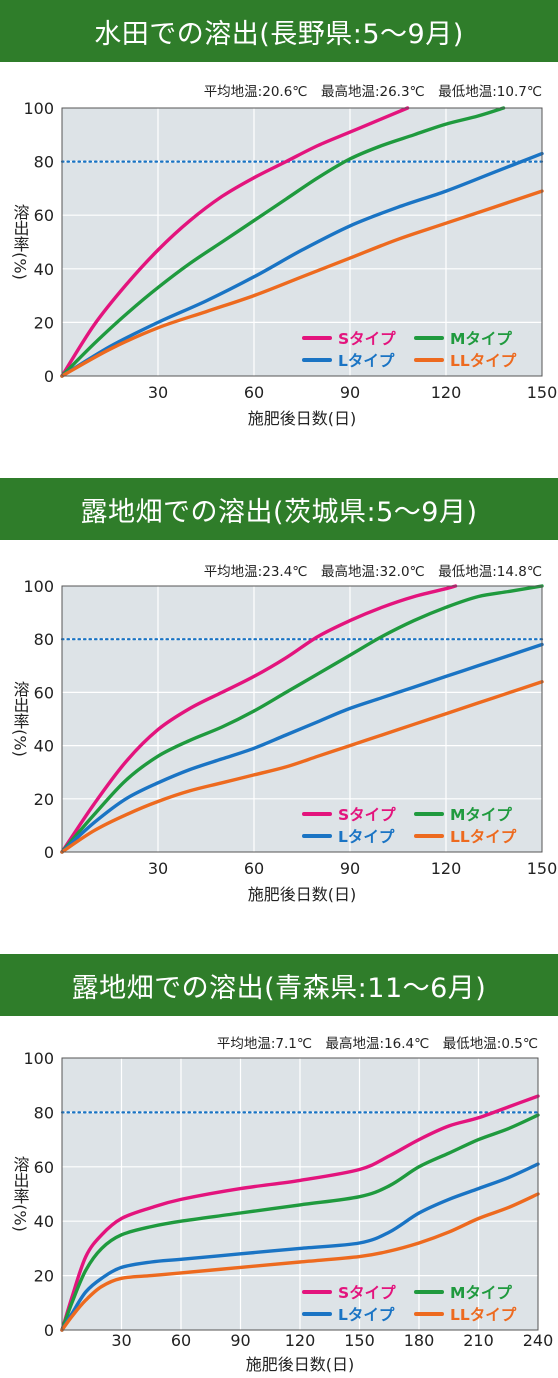 The image size is (558, 1378). What do you see at coordinates (20, 242) in the screenshot?
I see `chart-1-y-axis-label: 溶出率(%)` at bounding box center [20, 242].